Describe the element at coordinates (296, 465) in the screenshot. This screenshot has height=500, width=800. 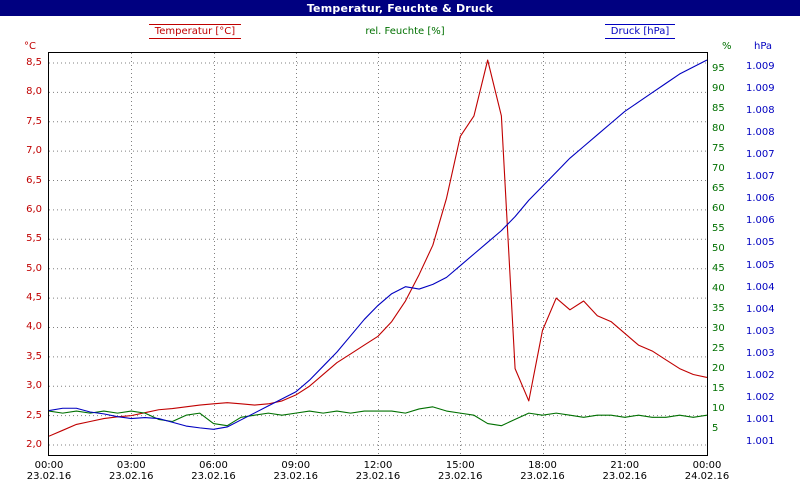
I see `x-axis-tick-time: 09:00` at that location.